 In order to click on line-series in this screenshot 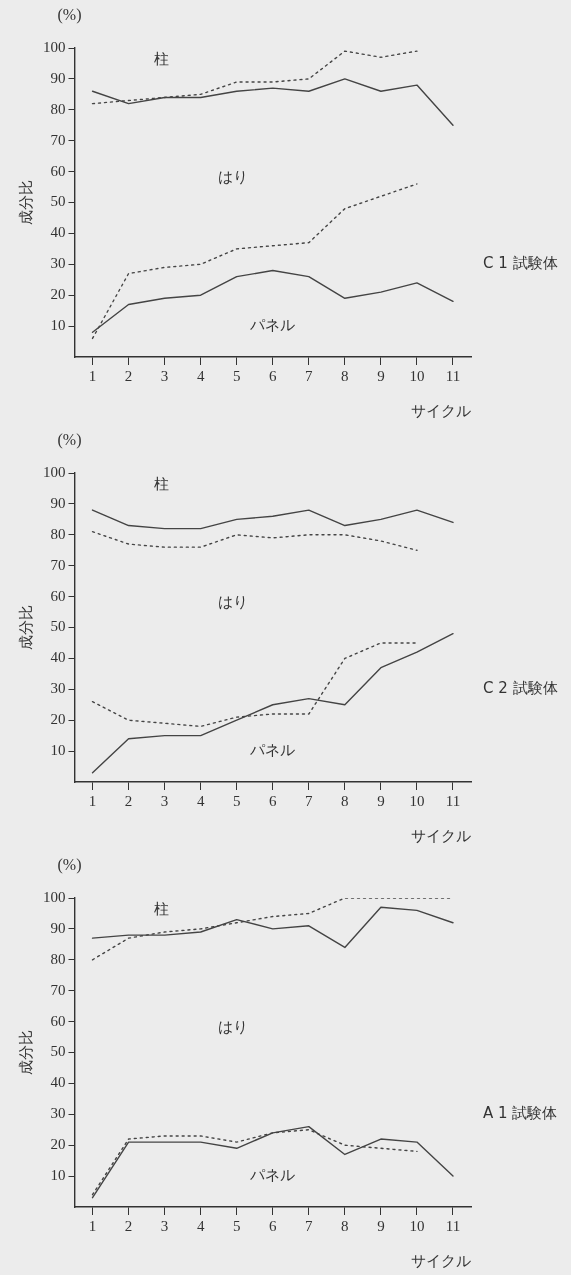, I will do `click(254, 541)`.